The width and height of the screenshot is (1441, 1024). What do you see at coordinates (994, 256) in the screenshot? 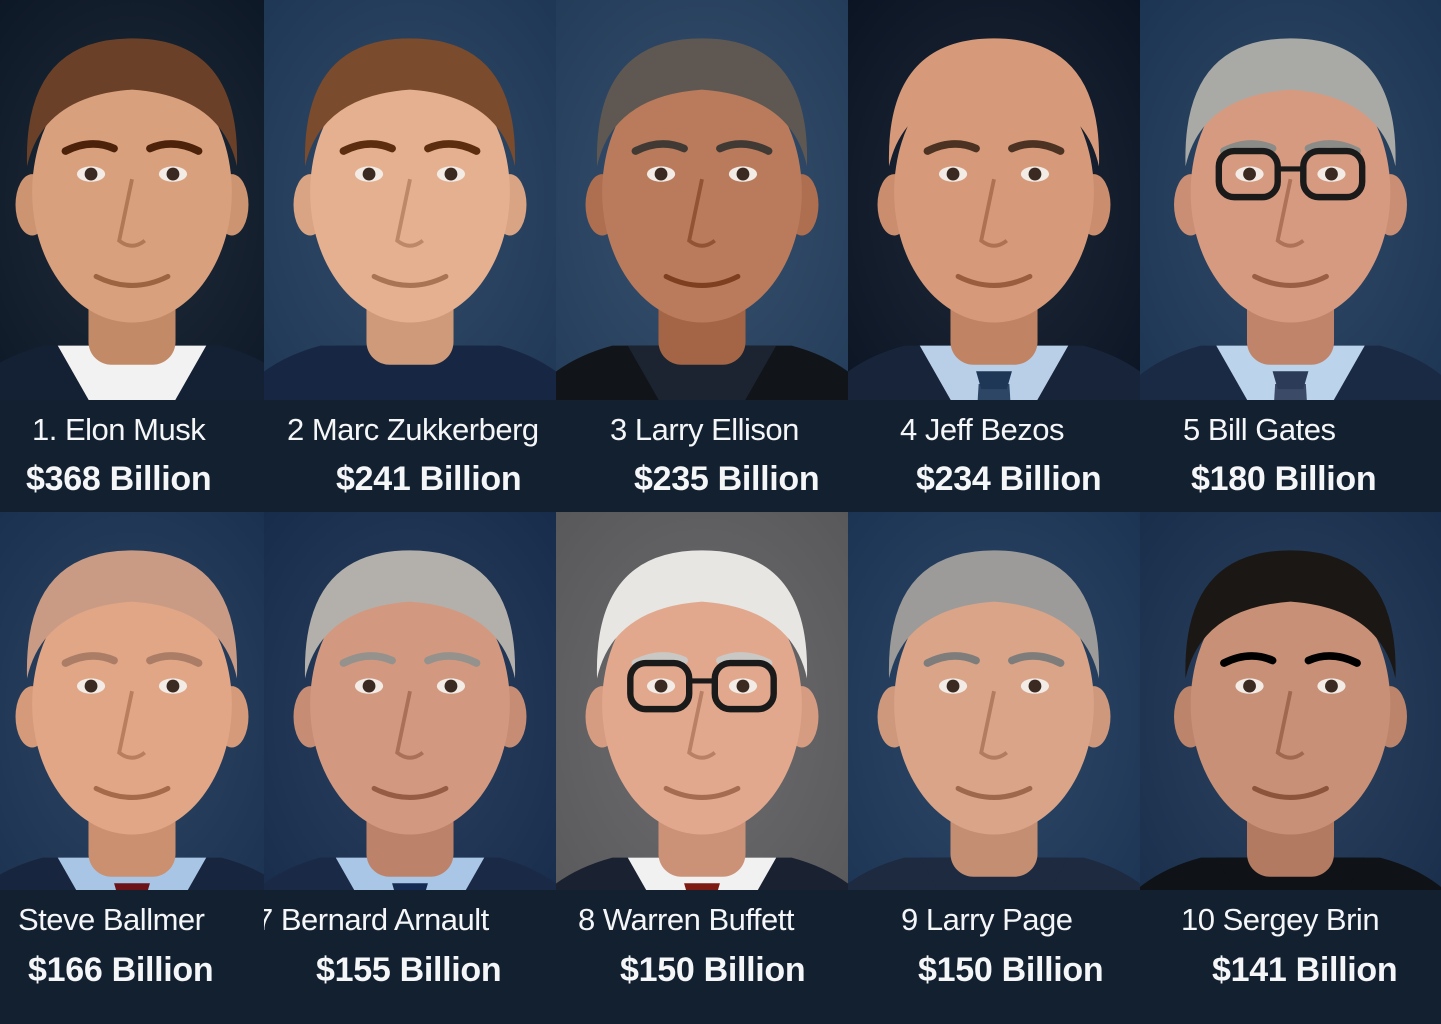
I see `card-4: 4 Jeff Bezos $234 Billion` at bounding box center [994, 256].